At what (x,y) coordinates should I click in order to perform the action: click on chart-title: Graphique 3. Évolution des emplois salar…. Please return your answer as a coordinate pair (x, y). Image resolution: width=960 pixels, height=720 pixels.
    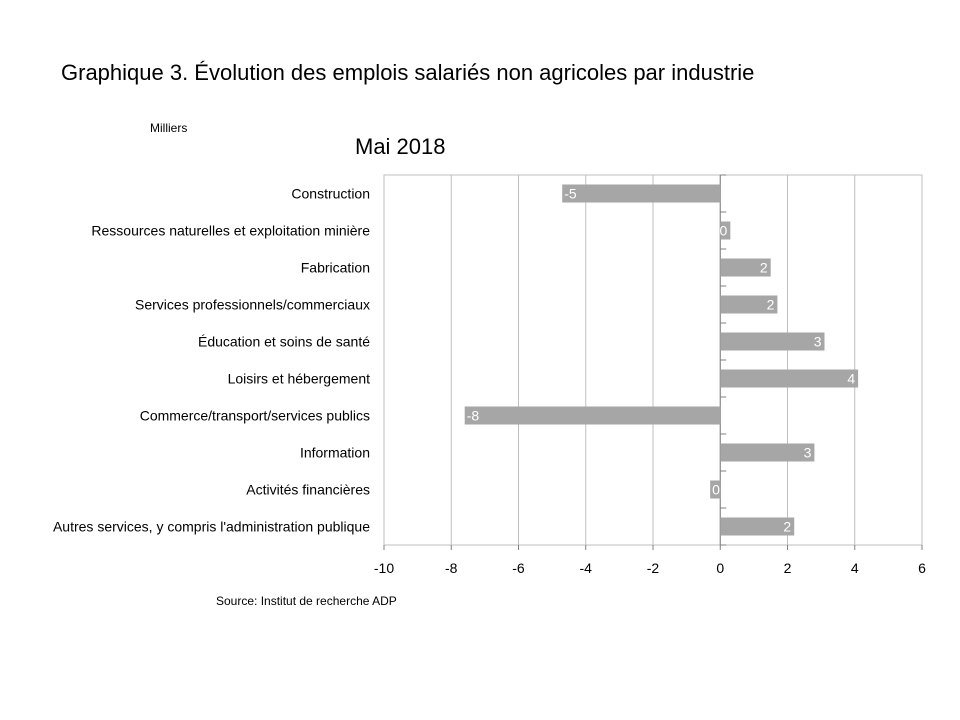
    Looking at the image, I should click on (408, 72).